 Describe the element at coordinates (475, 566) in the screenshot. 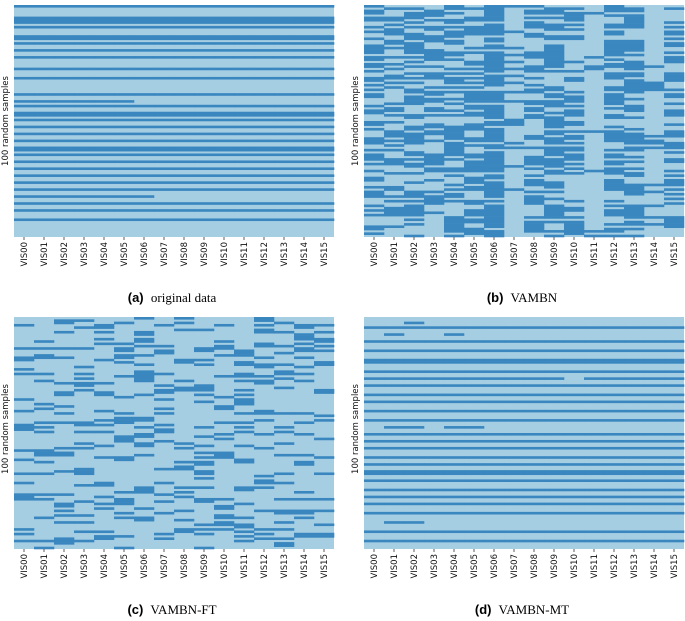

I see `x-tick-label: VIS05` at that location.